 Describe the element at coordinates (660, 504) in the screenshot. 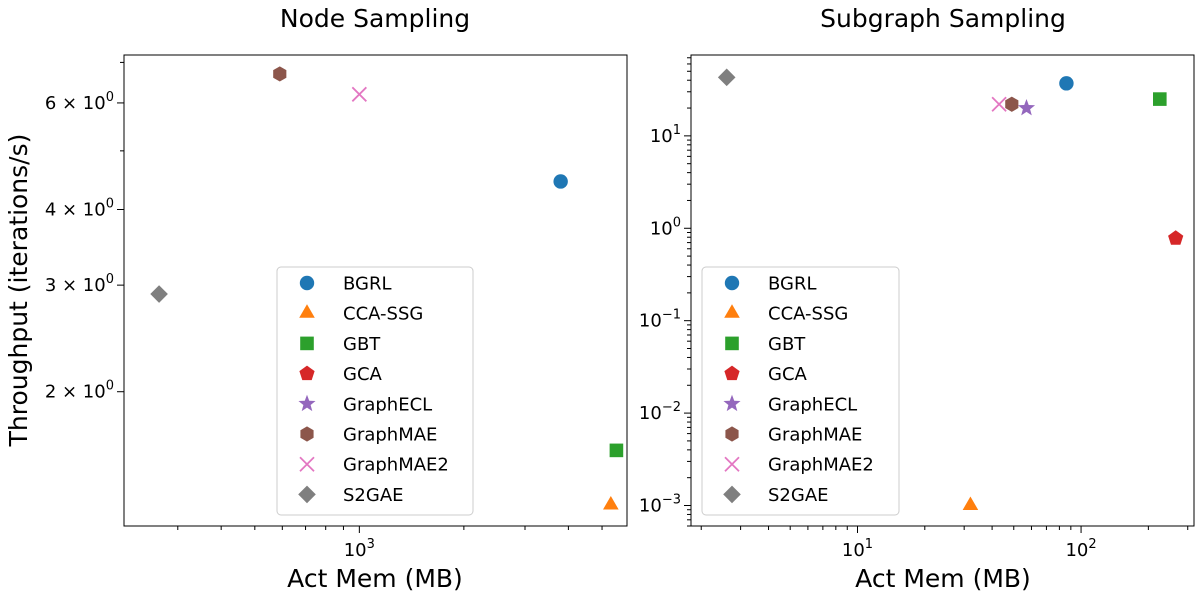

I see `y-tick-label: 10⁻³` at that location.